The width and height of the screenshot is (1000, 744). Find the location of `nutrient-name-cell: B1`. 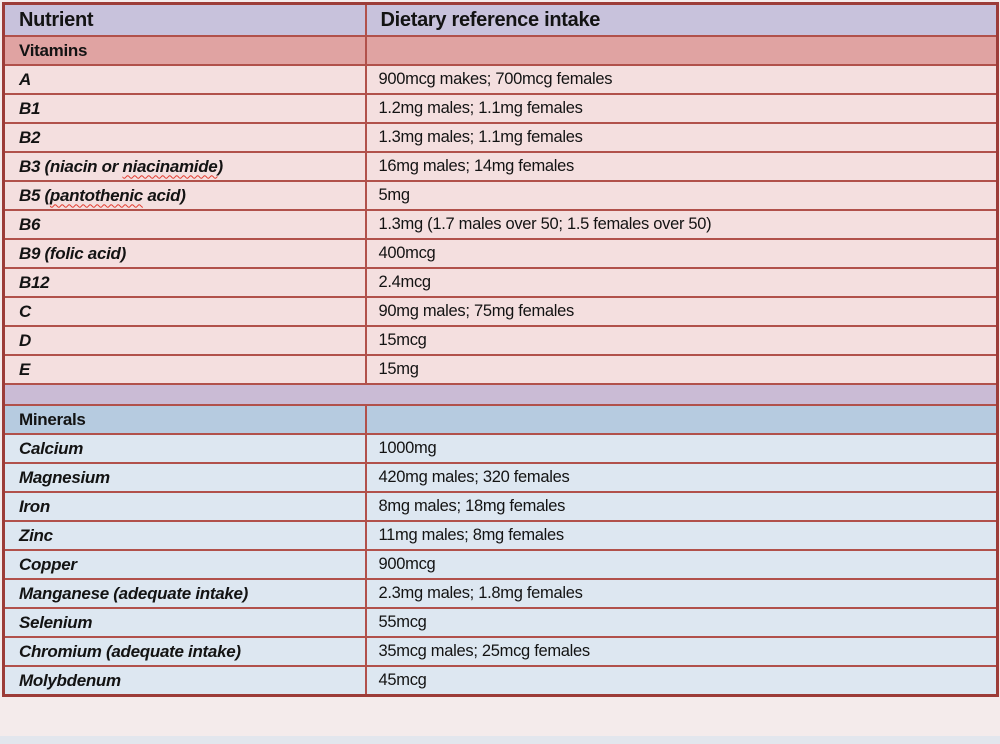

nutrient-name-cell: B1 is located at coordinates (184, 108).